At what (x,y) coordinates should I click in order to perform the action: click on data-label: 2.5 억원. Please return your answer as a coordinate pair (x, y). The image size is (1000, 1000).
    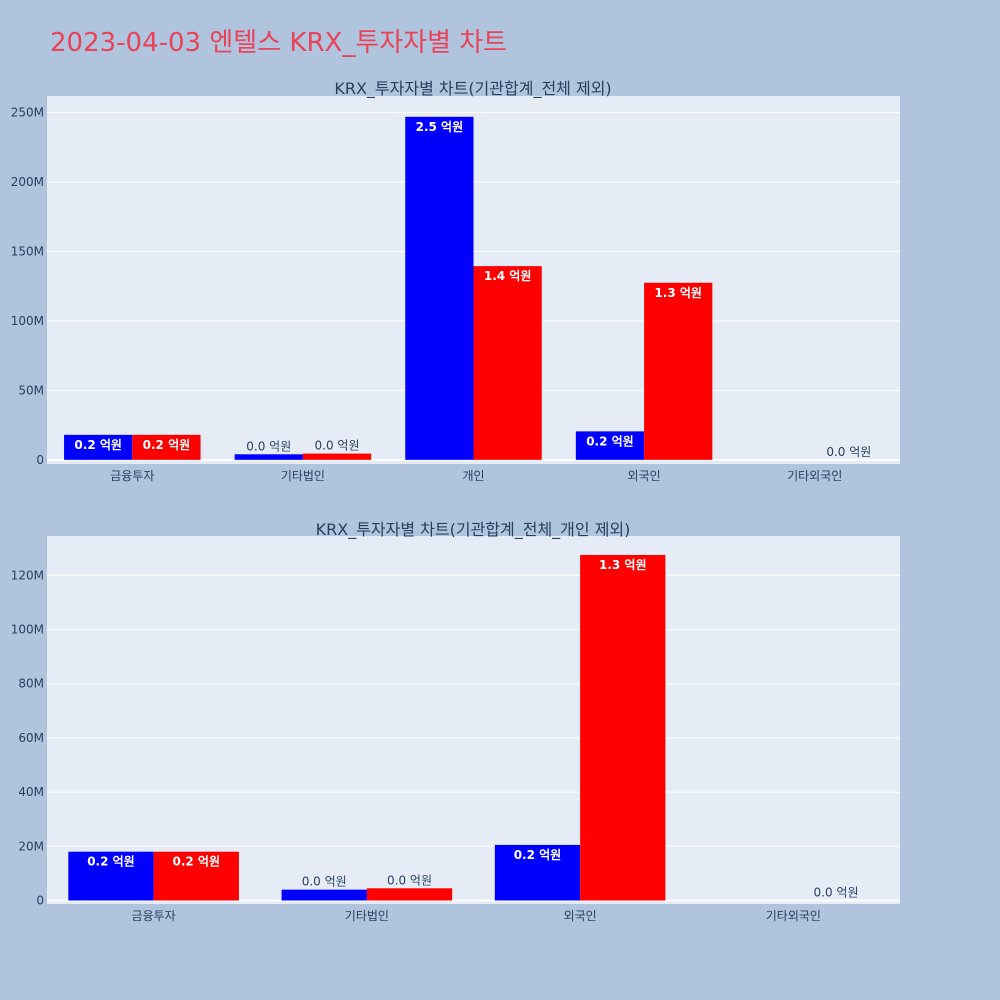
    Looking at the image, I should click on (440, 127).